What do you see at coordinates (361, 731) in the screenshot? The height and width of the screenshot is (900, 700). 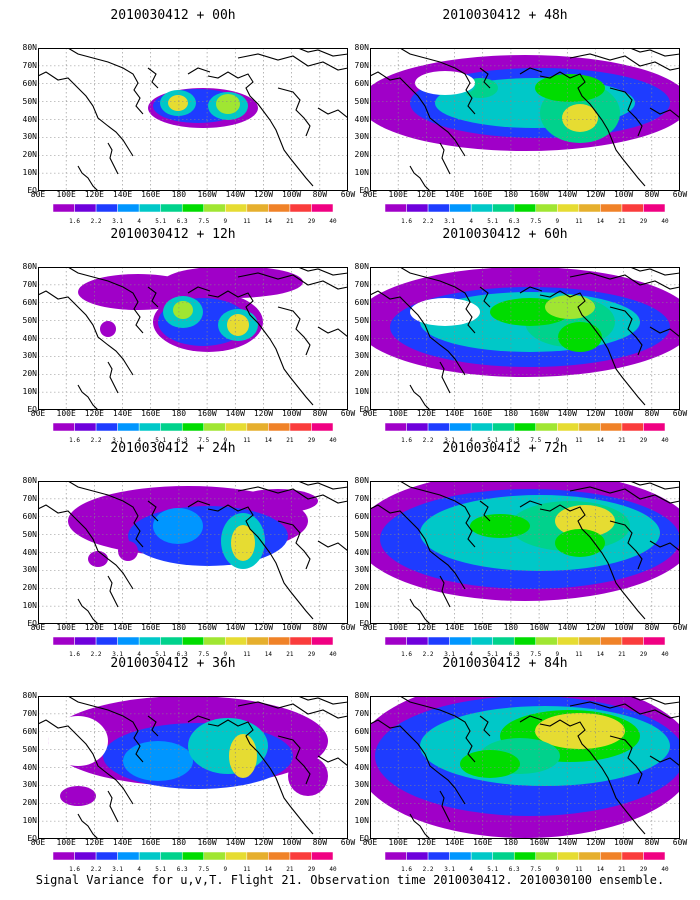 I see `lat-tick-label: 60N` at bounding box center [361, 731].